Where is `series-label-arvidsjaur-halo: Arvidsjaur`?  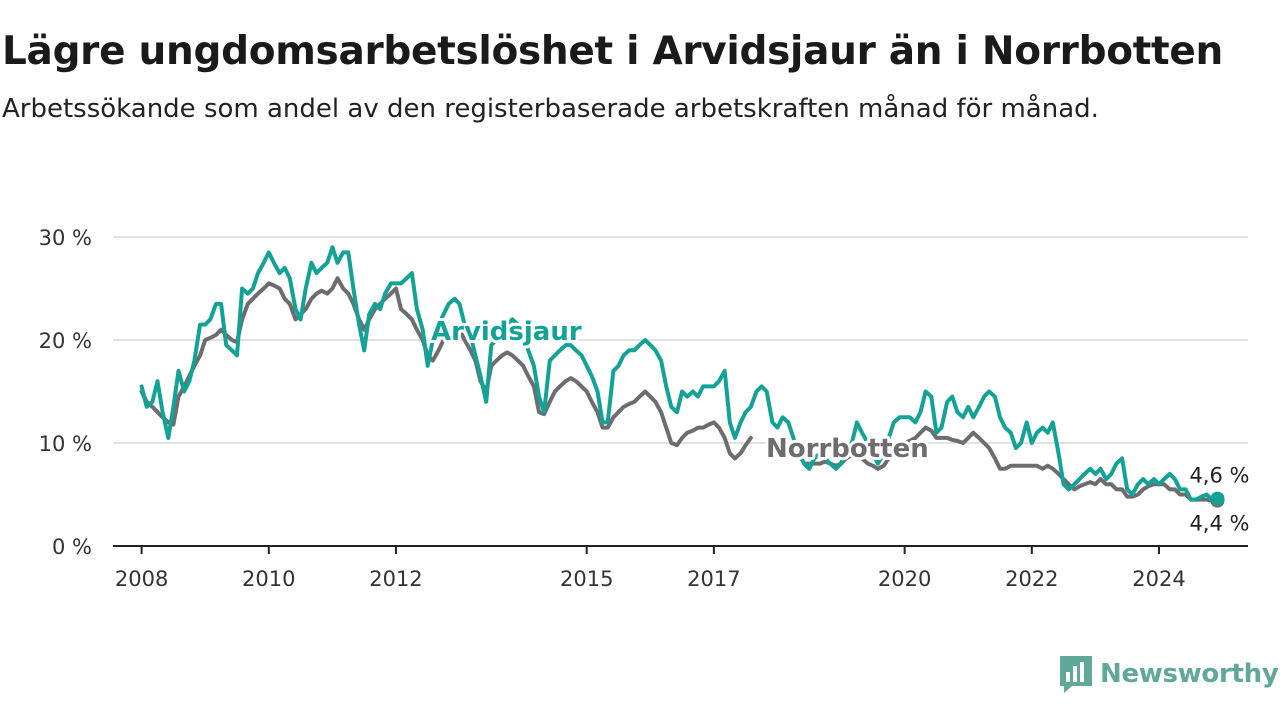
series-label-arvidsjaur-halo: Arvidsjaur is located at coordinates (506, 332).